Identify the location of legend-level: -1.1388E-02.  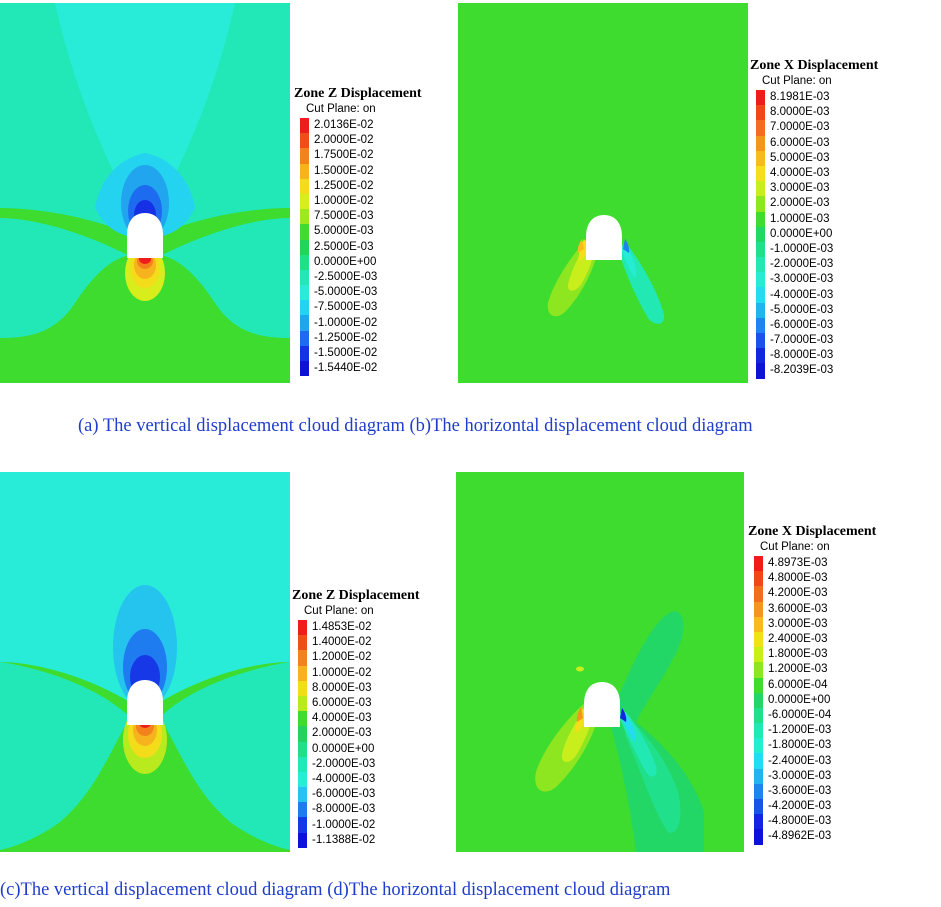
(359, 840).